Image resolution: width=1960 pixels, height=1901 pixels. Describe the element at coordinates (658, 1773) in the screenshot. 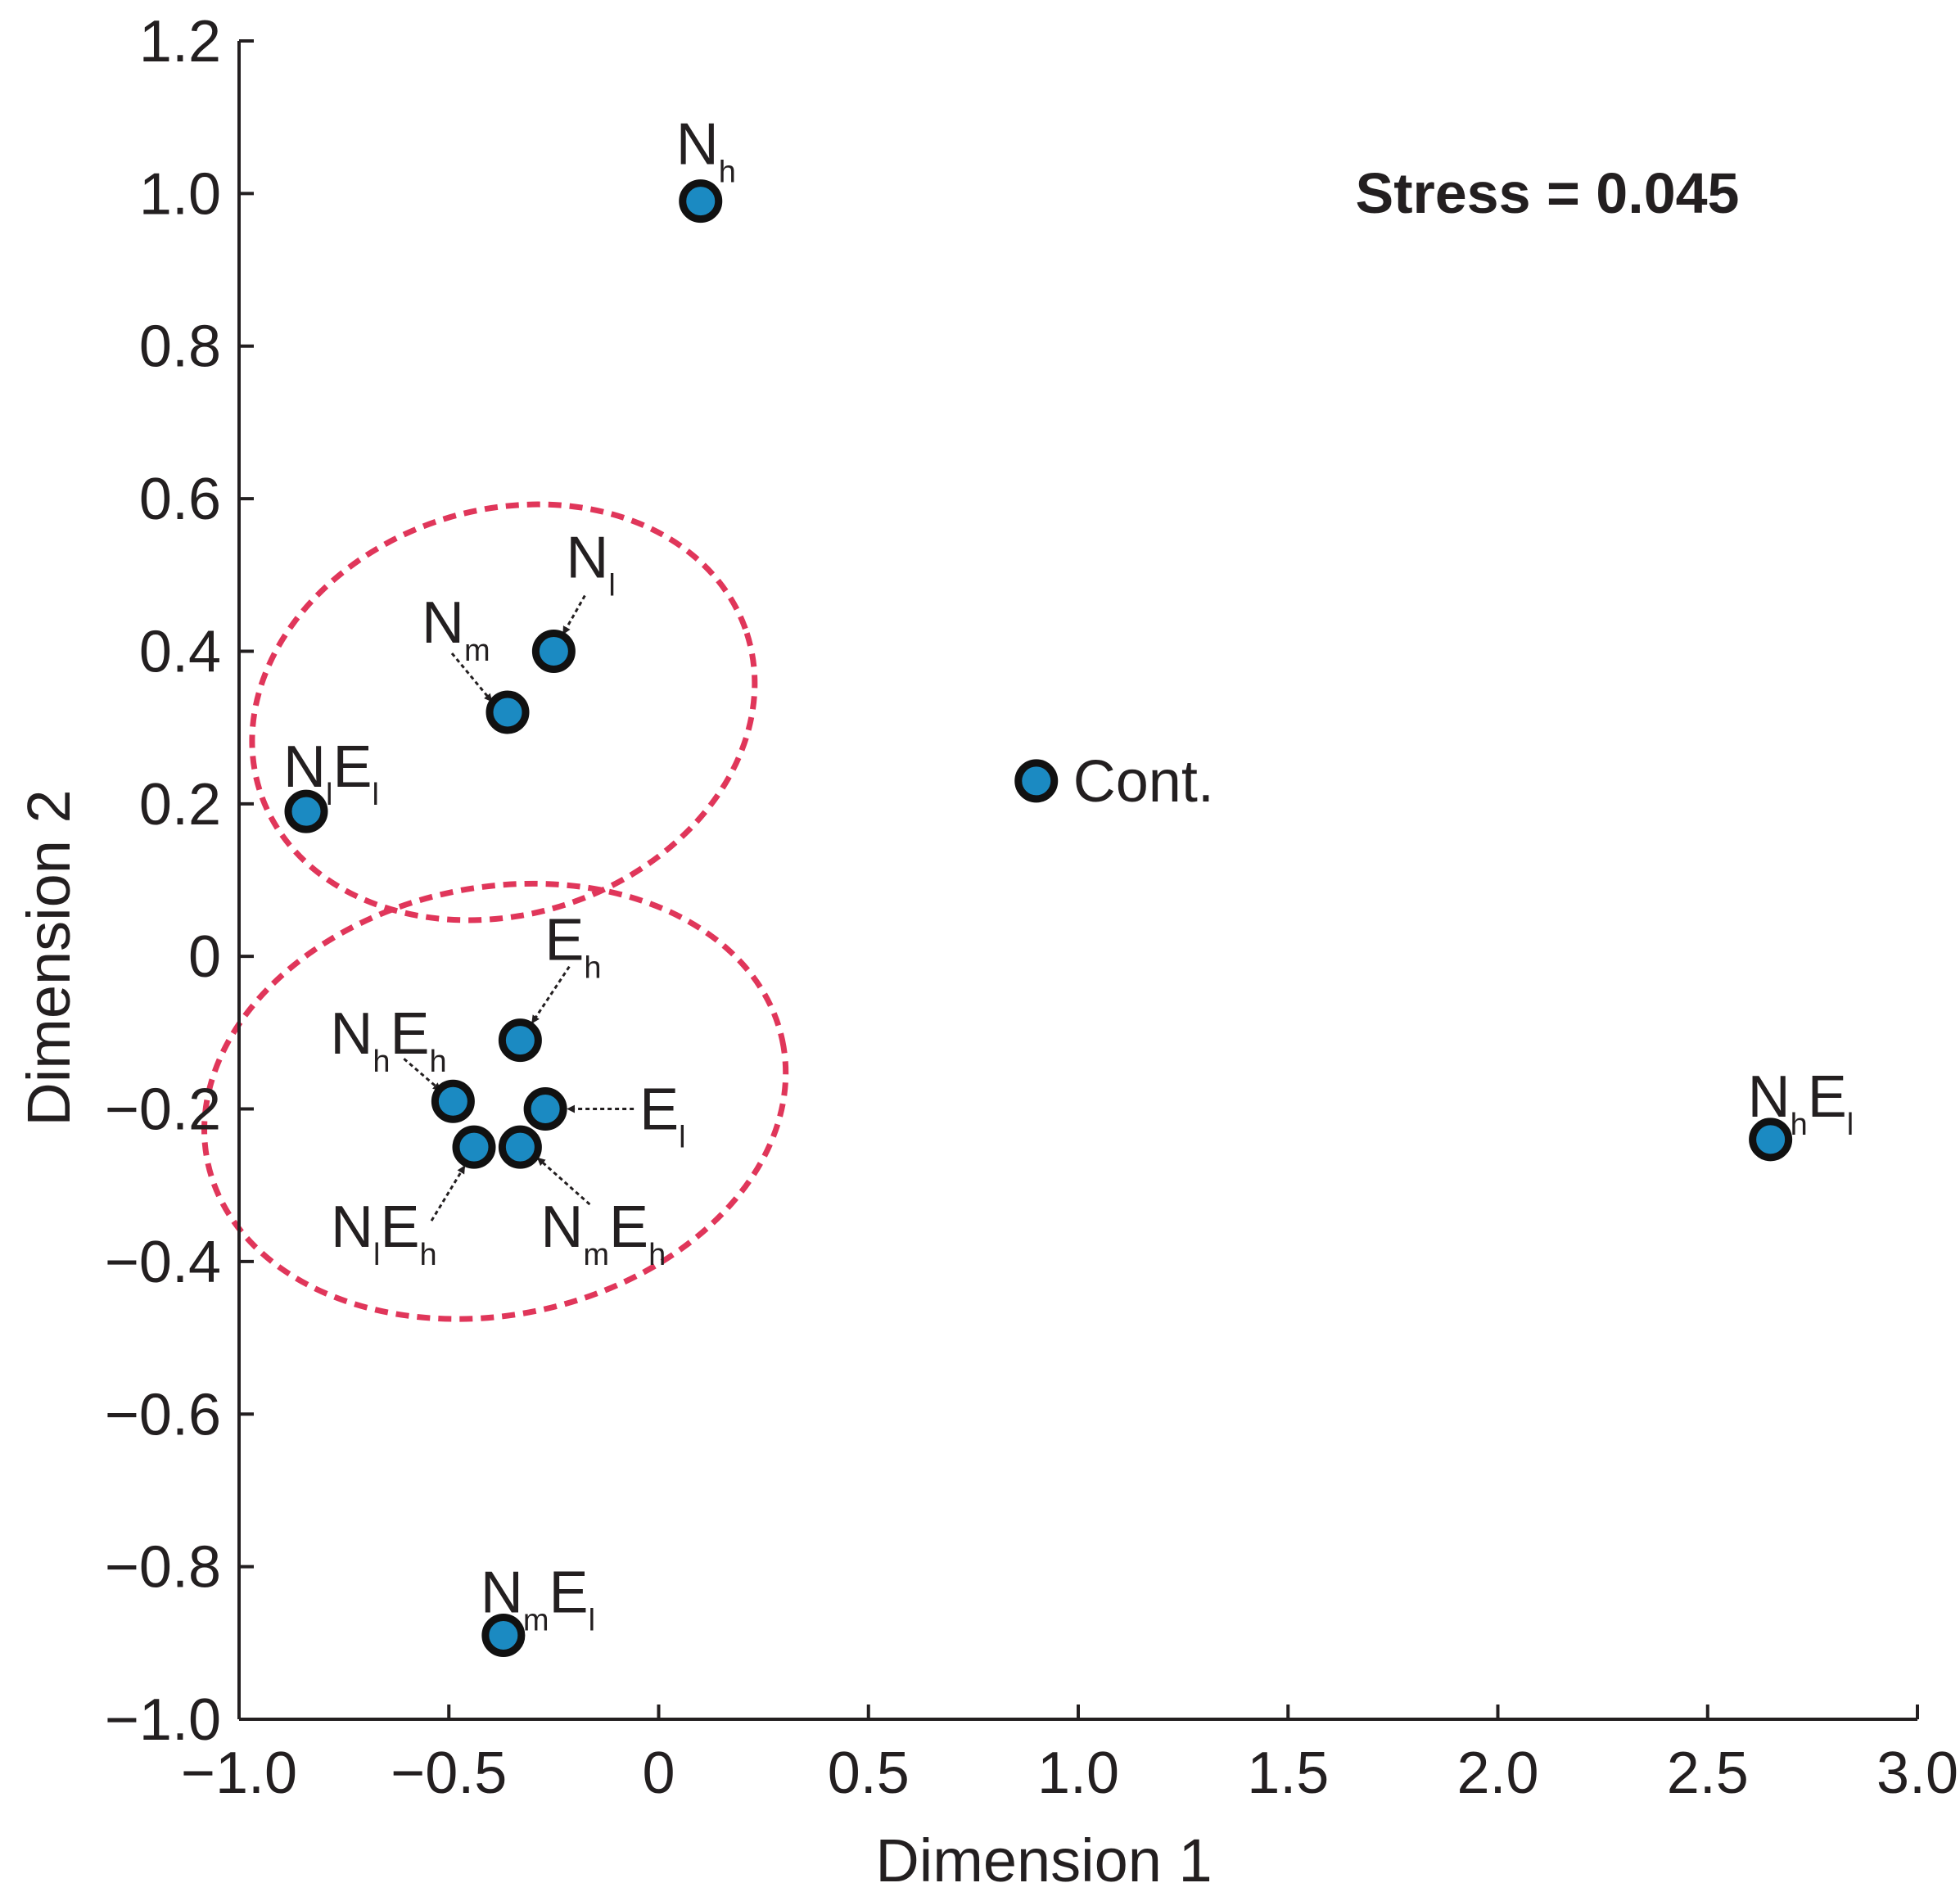

I see `x-tick-label: 0` at that location.